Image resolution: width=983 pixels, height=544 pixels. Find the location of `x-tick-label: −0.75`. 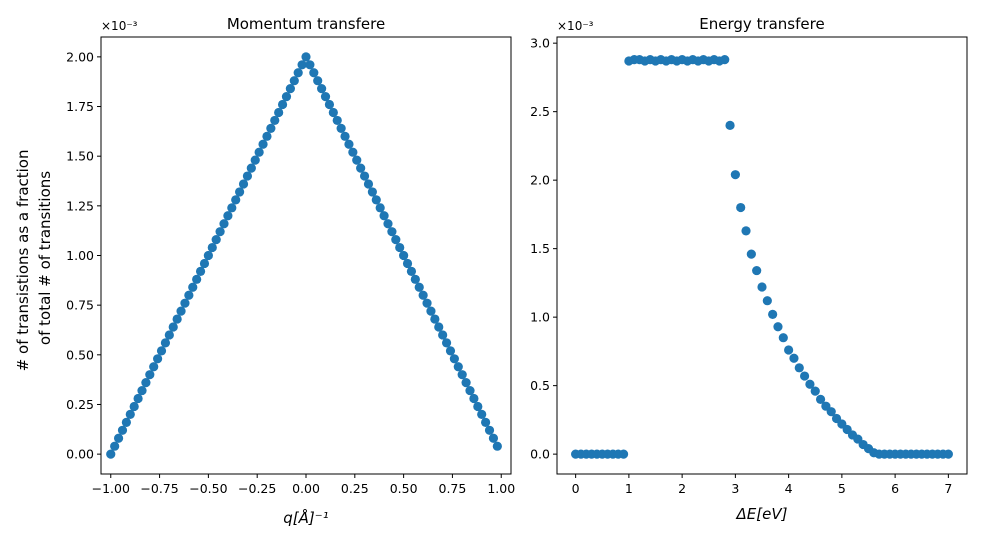

x-tick-label: −0.75 is located at coordinates (159, 488).